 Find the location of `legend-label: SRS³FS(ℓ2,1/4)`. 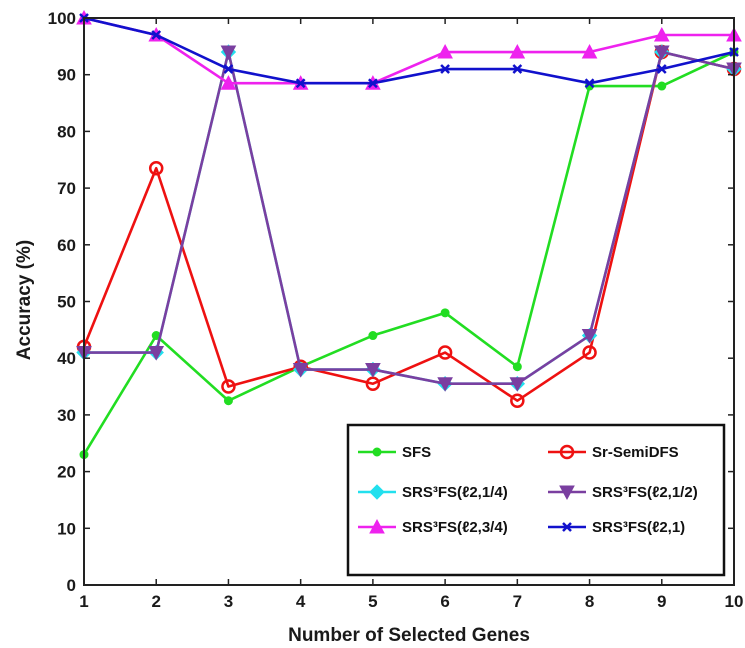

legend-label: SRS³FS(ℓ2,1/4) is located at coordinates (455, 492).